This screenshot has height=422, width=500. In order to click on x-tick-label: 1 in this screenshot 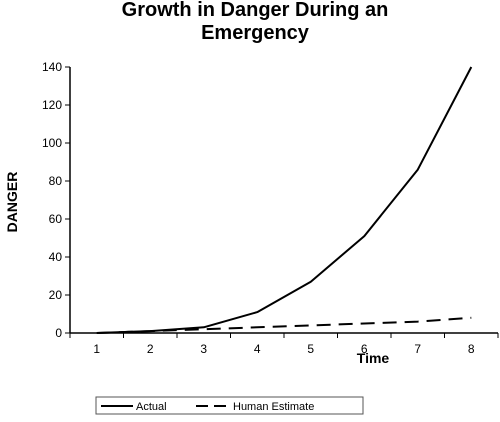, I will do `click(96, 349)`.